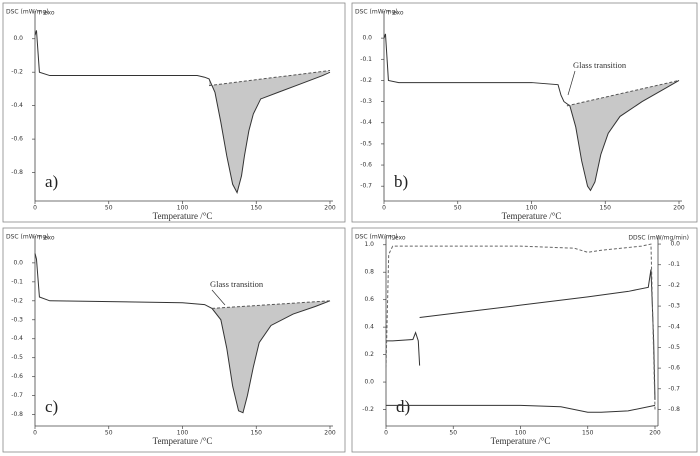 Image resolution: width=700 pixels, height=456 pixels. What do you see at coordinates (674, 285) in the screenshot?
I see `y2-tick-label: -0.2` at bounding box center [674, 285].